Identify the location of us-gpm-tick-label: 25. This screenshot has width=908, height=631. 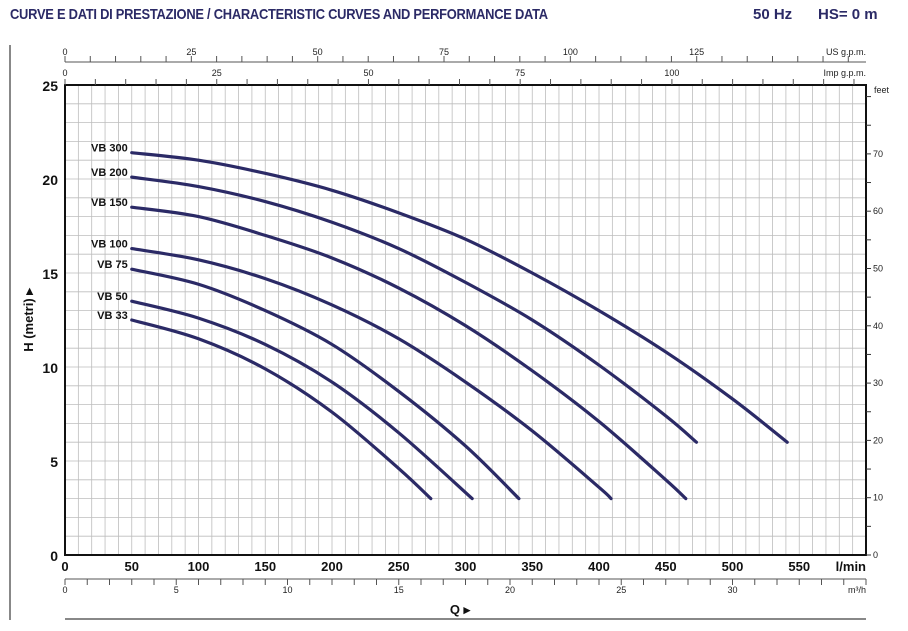
(191, 52).